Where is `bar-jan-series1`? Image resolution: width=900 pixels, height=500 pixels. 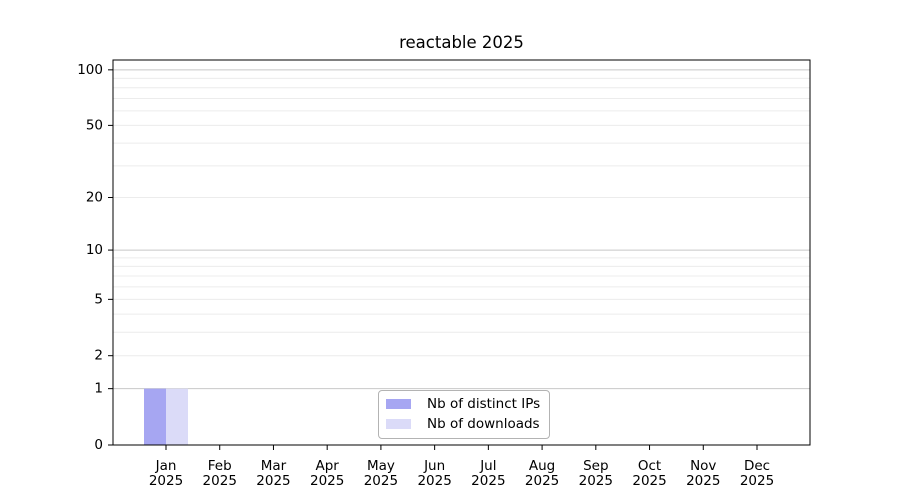 bar-jan-series1 is located at coordinates (155, 416).